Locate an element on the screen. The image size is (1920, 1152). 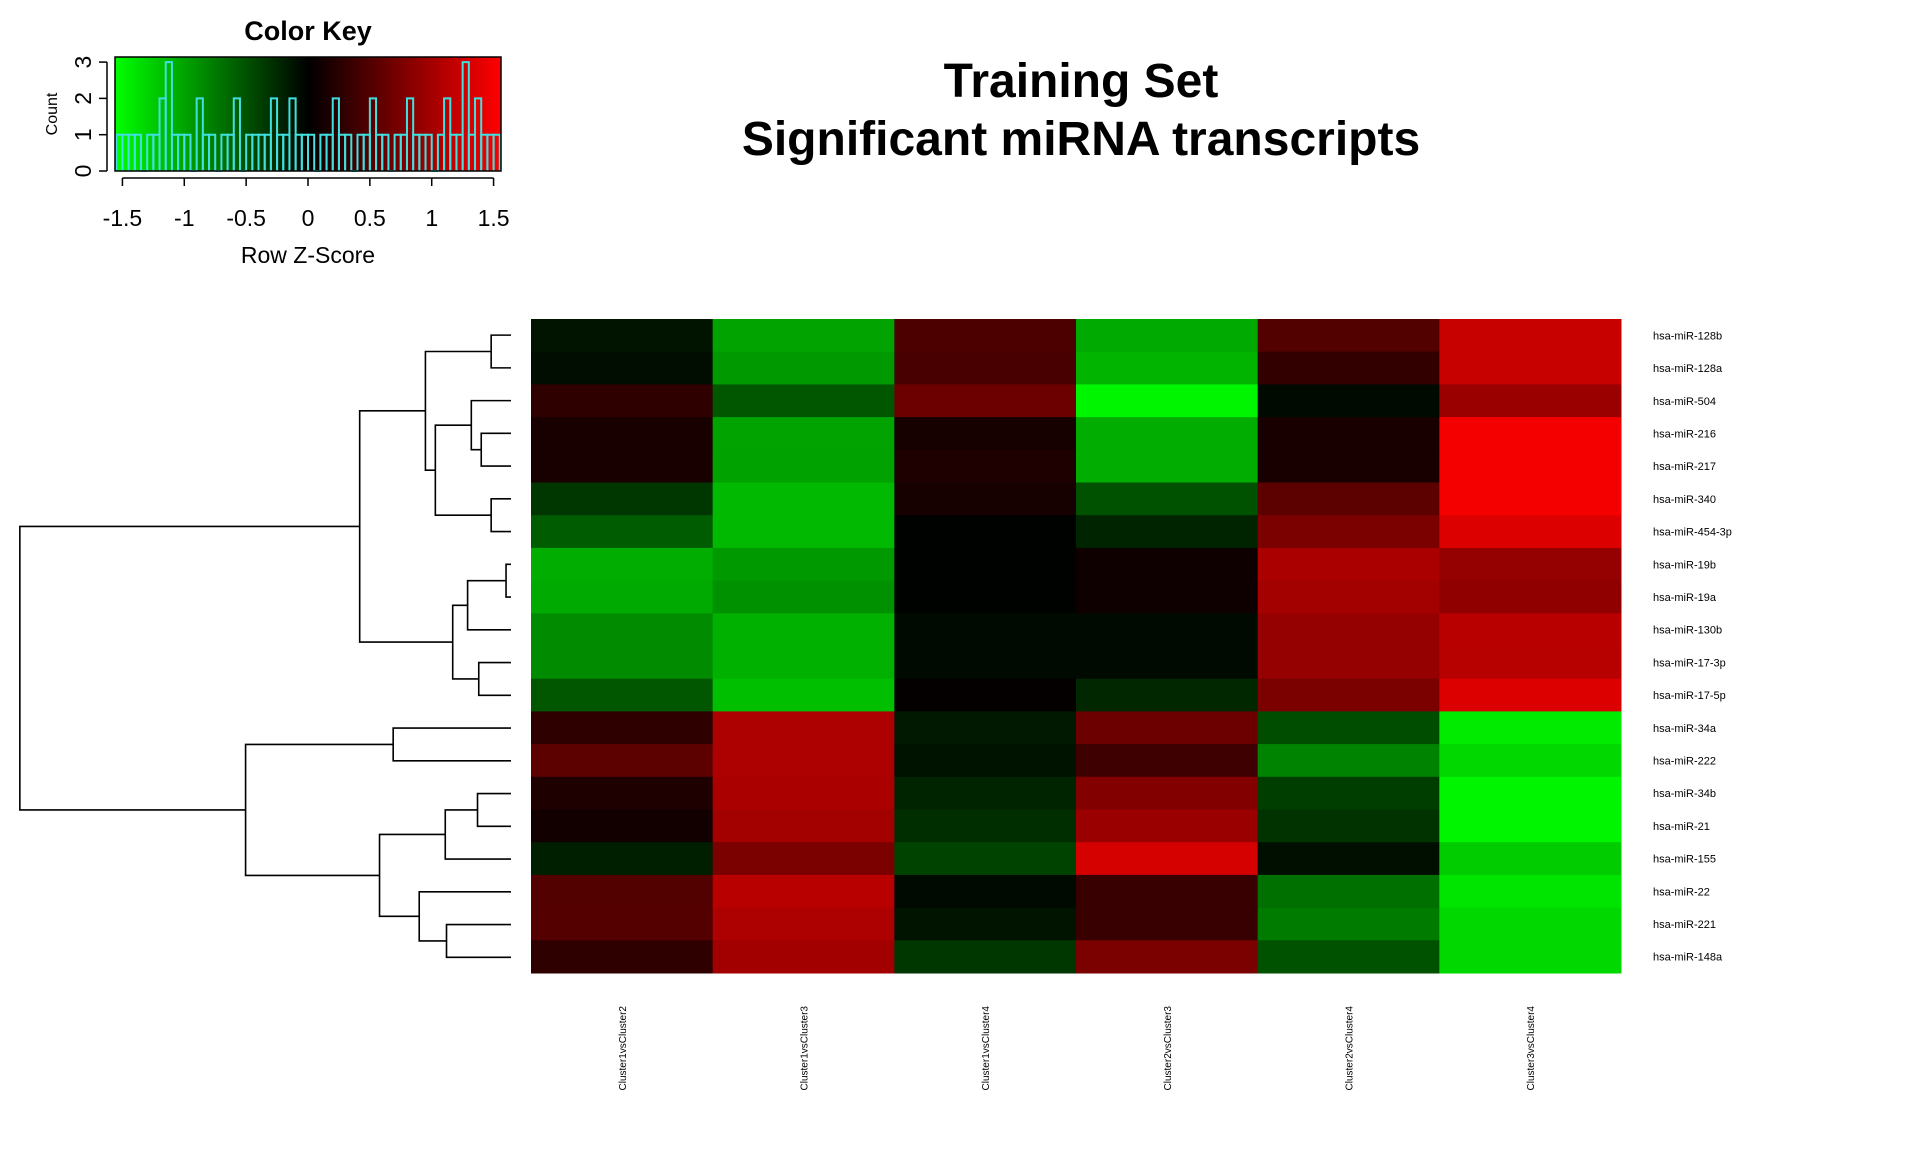
row-label: hsa-miR-130b is located at coordinates (1687, 631).